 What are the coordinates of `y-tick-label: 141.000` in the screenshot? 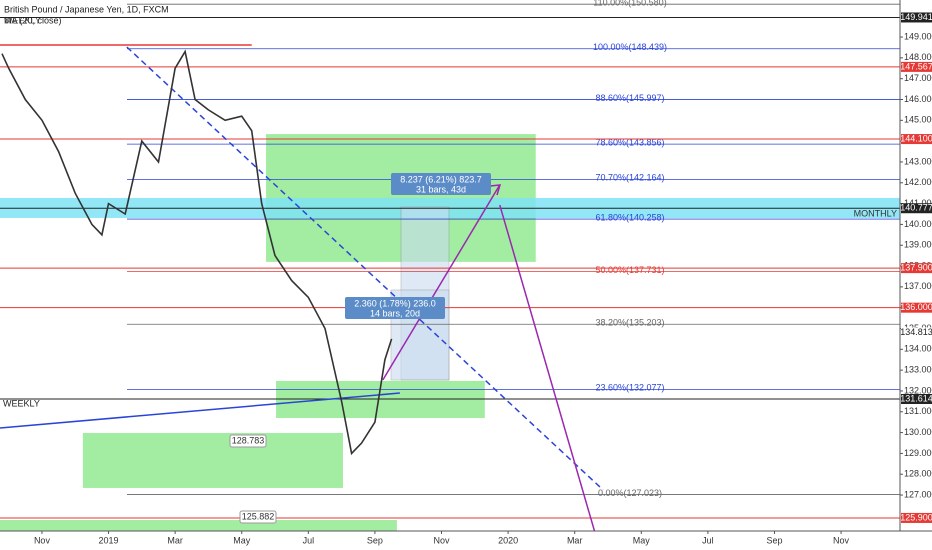 It's located at (918, 203).